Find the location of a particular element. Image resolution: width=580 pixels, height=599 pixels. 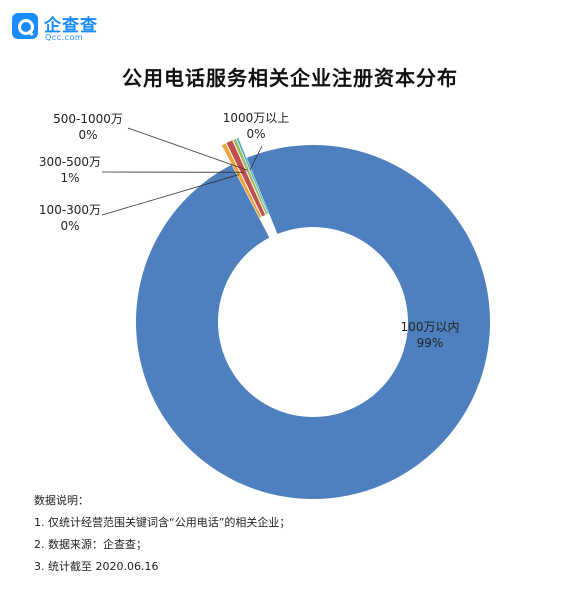

slice-percent-1000: 0% is located at coordinates (255, 134).